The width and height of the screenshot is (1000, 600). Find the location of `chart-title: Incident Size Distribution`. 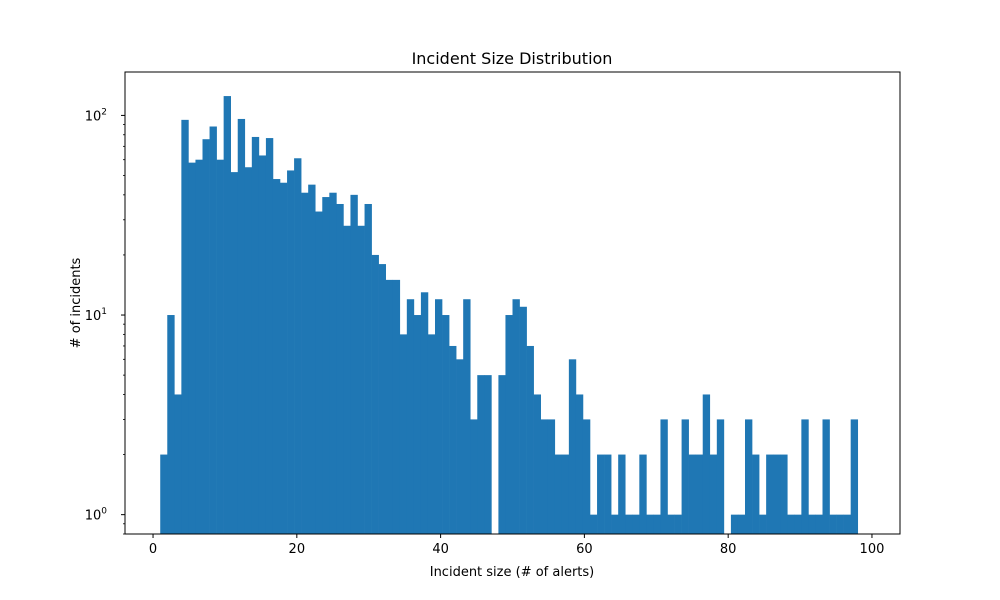

chart-title: Incident Size Distribution is located at coordinates (512, 58).